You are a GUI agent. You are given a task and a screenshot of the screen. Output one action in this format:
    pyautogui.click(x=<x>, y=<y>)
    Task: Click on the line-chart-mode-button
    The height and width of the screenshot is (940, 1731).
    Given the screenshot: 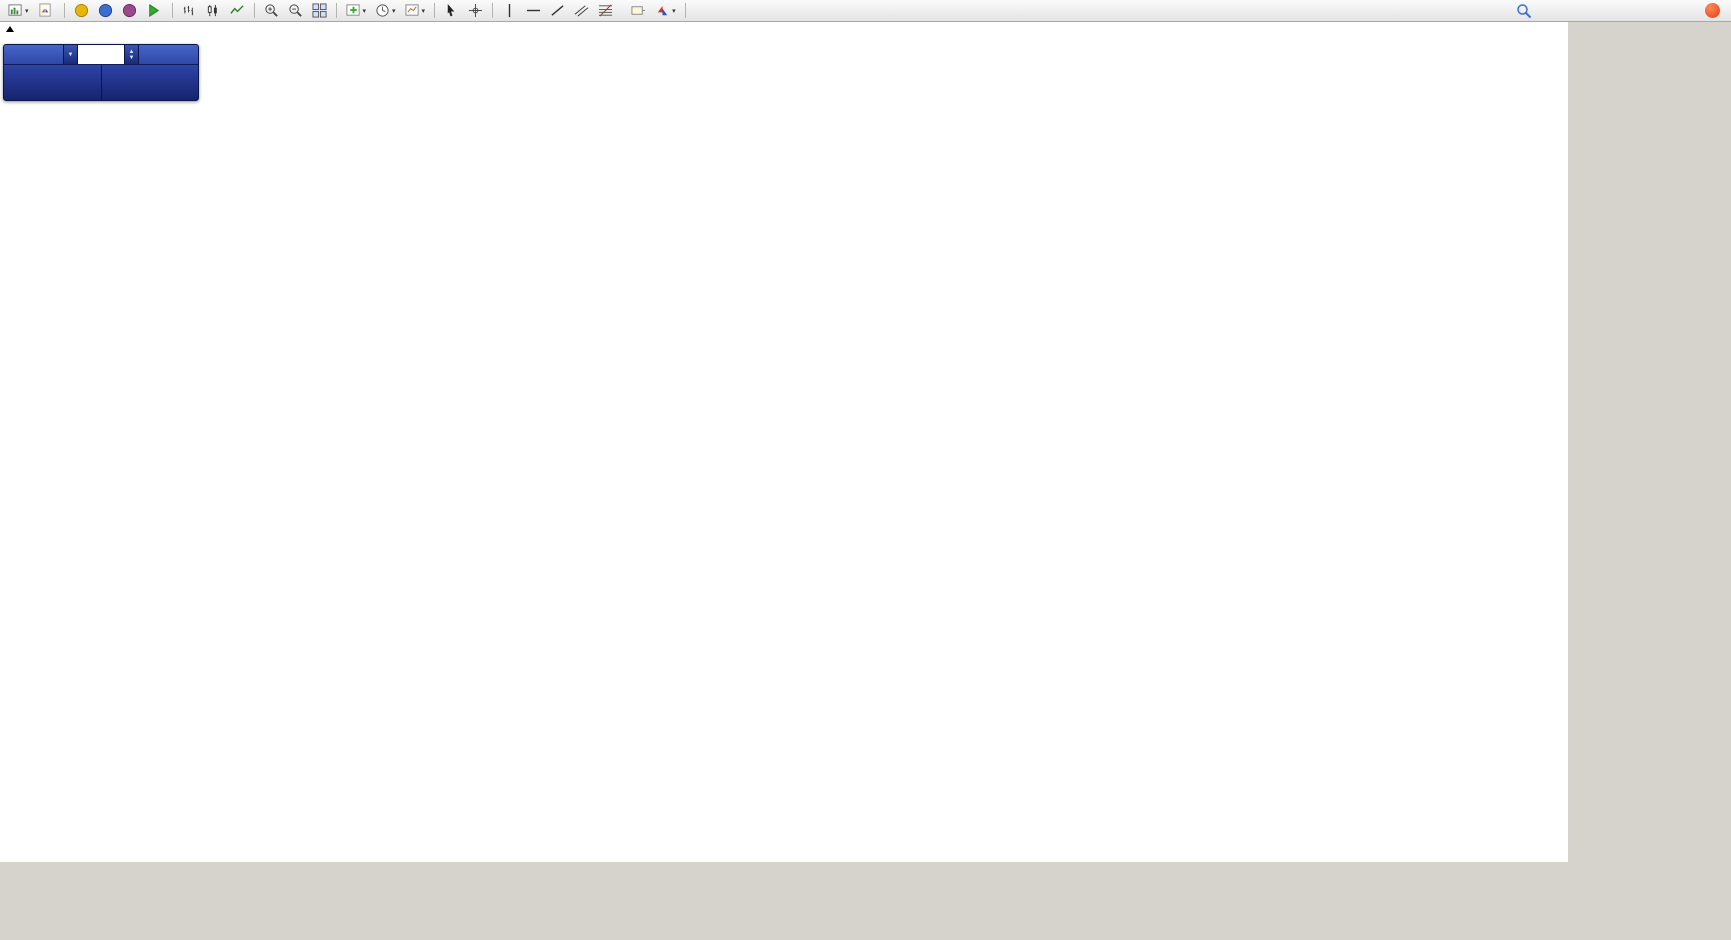 What is the action you would take?
    pyautogui.click(x=237, y=11)
    